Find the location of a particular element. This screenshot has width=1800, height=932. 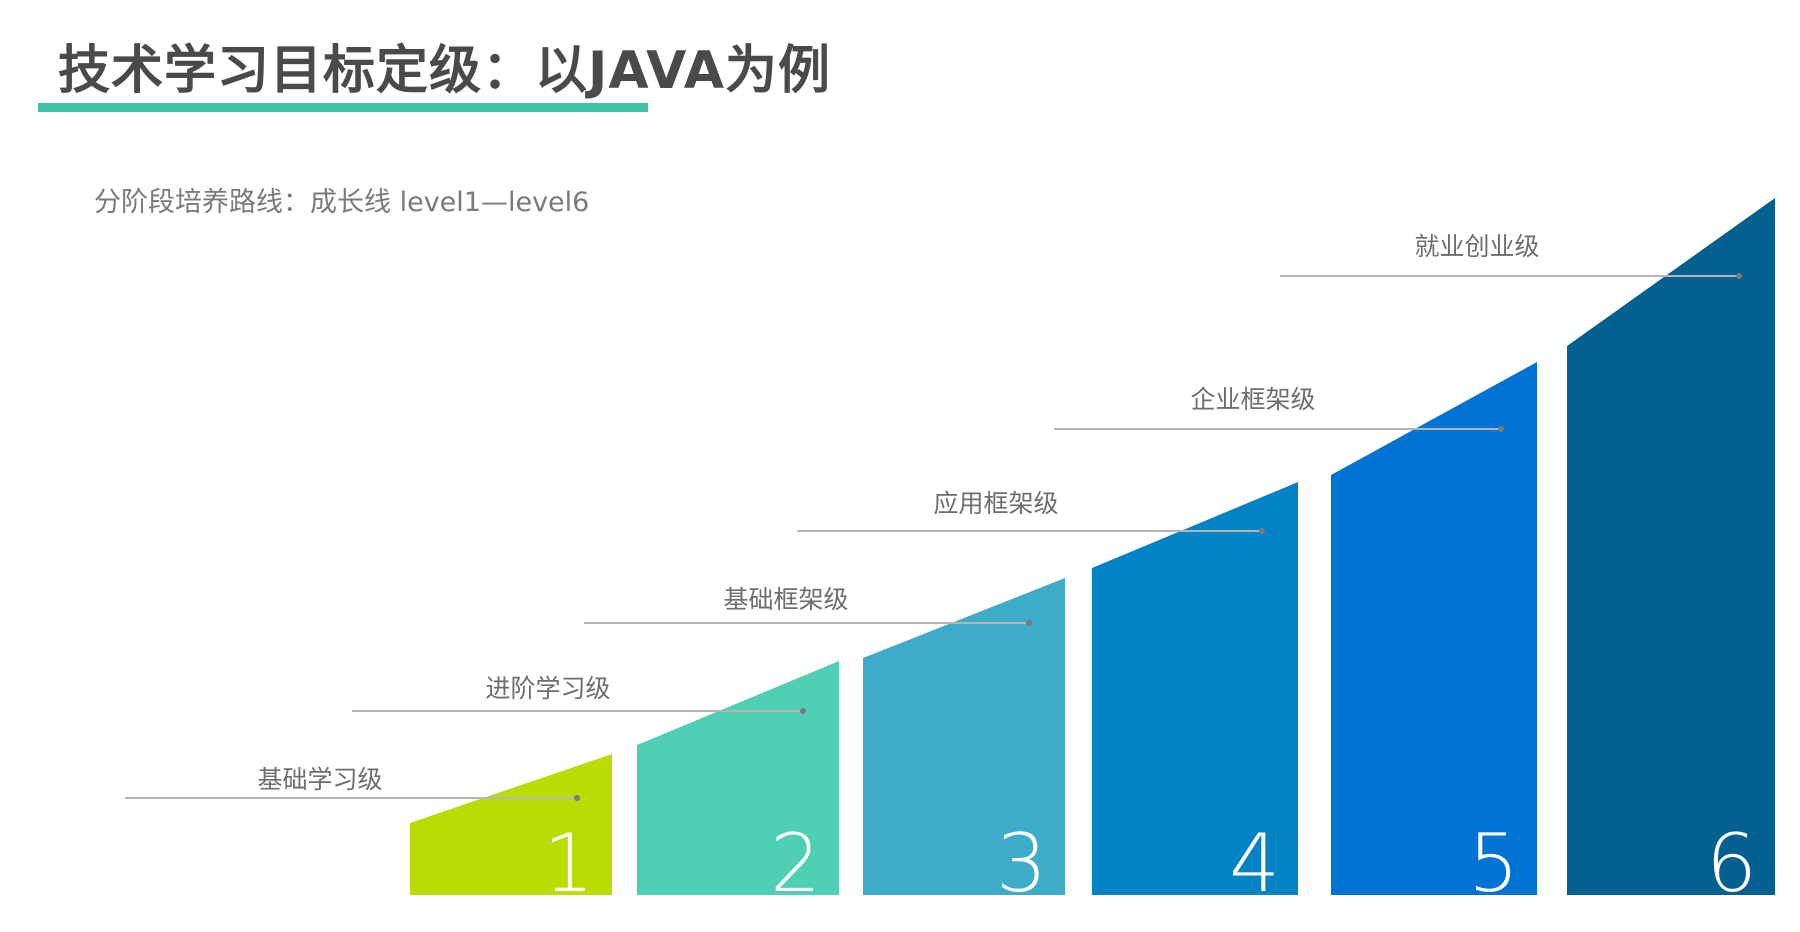

step-number-6: 6 is located at coordinates (1731, 863).